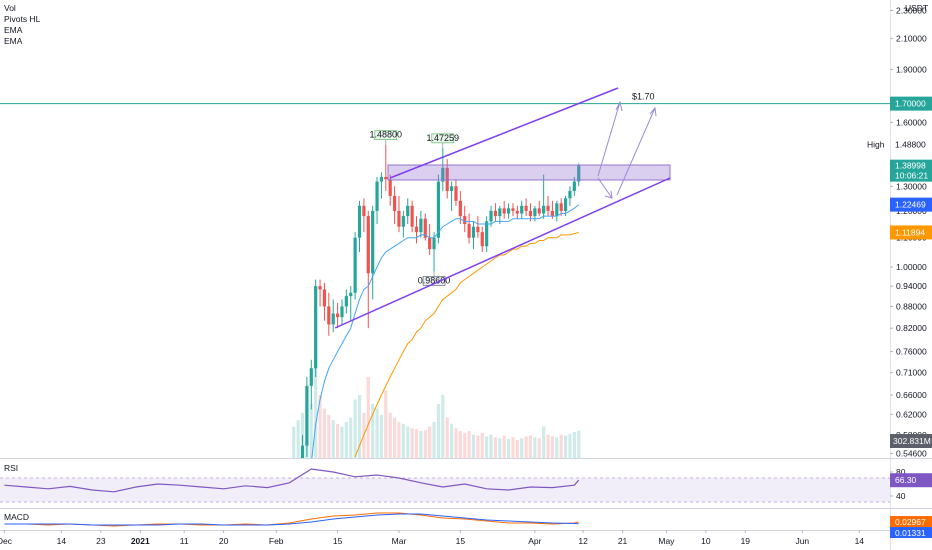  I want to click on ema-line, so click(466, 345).